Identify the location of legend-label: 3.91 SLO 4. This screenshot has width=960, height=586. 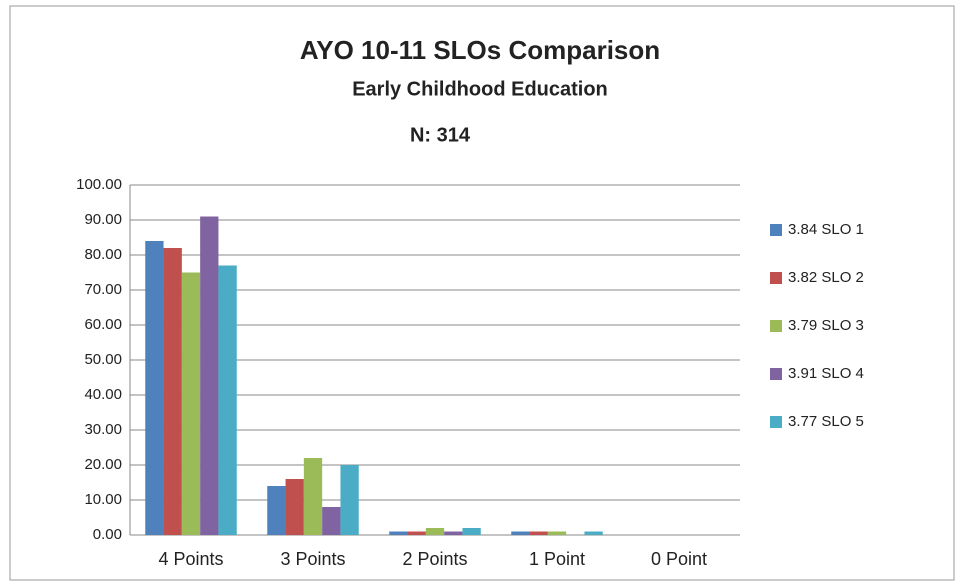
(826, 373).